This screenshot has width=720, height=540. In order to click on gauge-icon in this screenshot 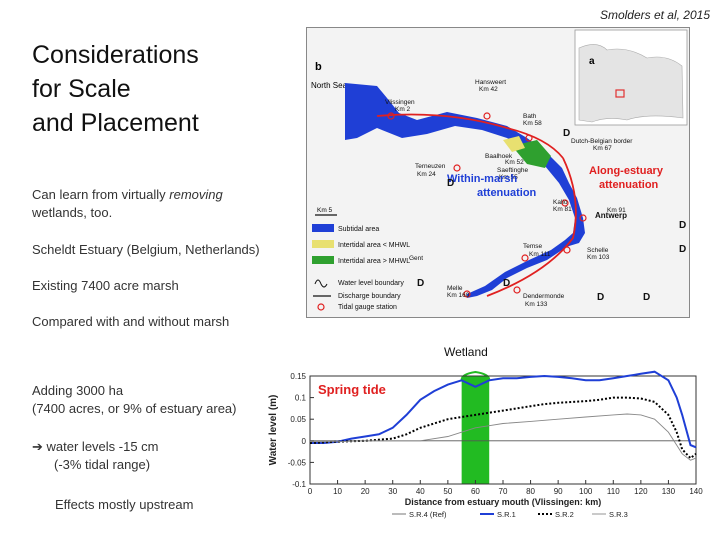, I will do `click(321, 307)`.